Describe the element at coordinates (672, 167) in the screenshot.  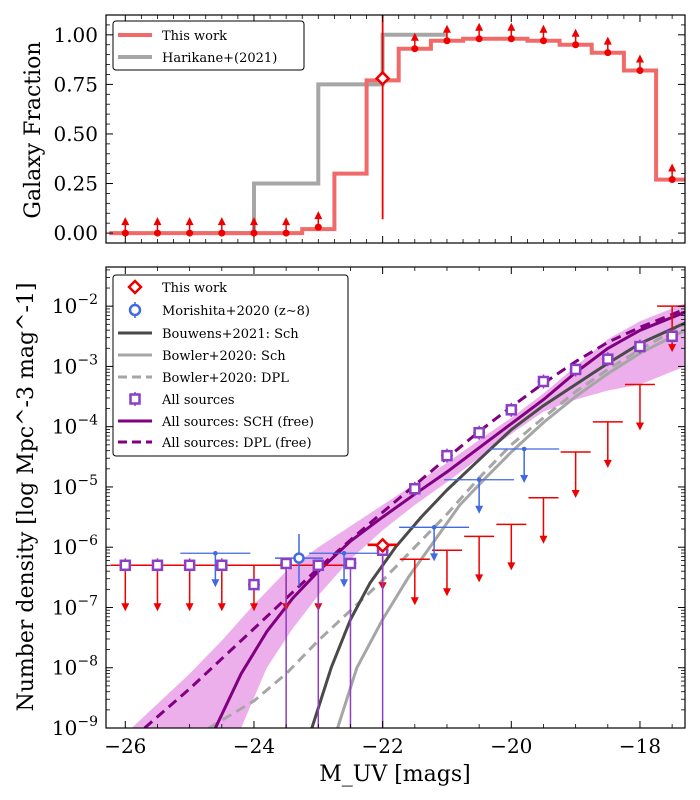
I see `top-lower-limit-15-head` at that location.